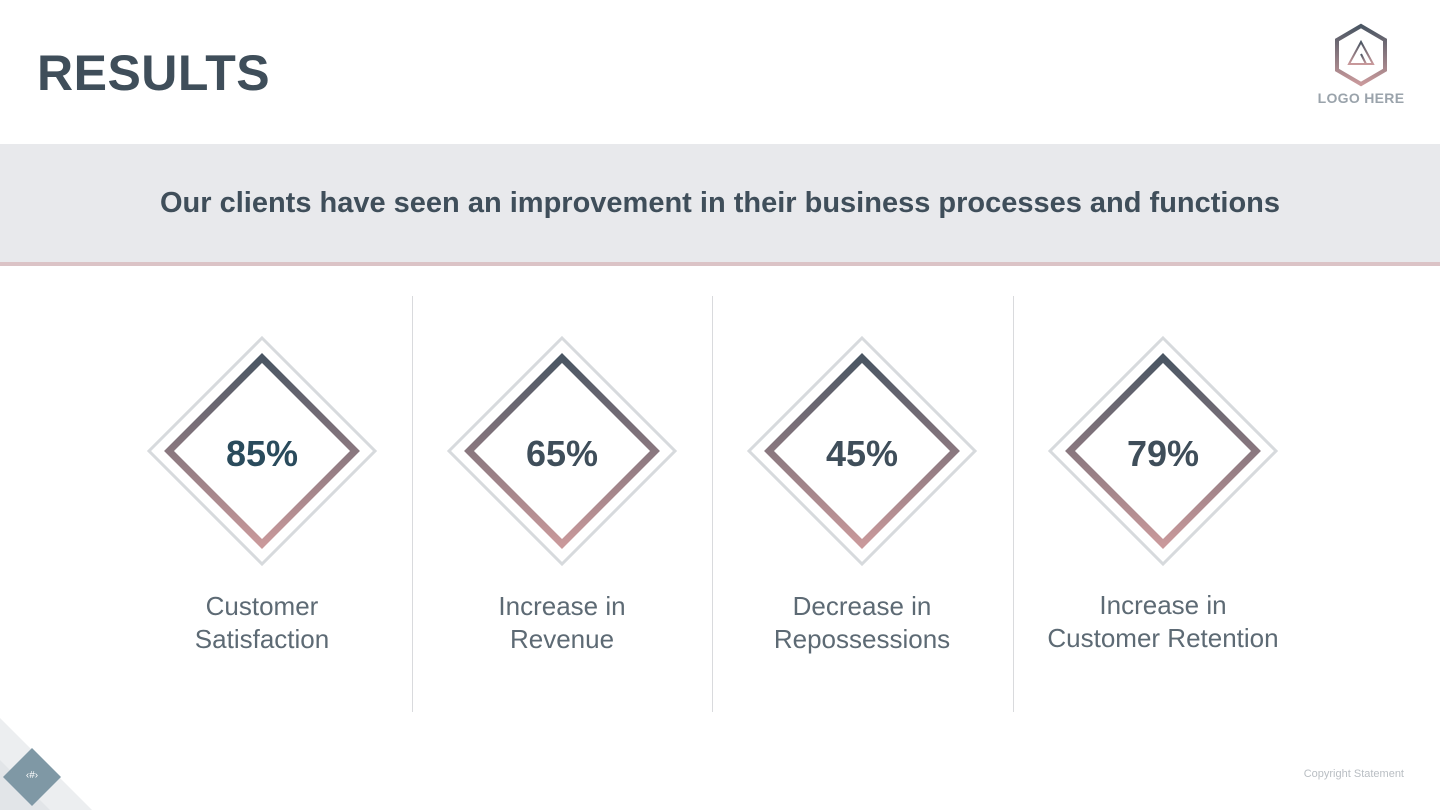 The width and height of the screenshot is (1440, 810). I want to click on stat-repossessions: 45% Decrease in Repossessions, so click(862, 501).